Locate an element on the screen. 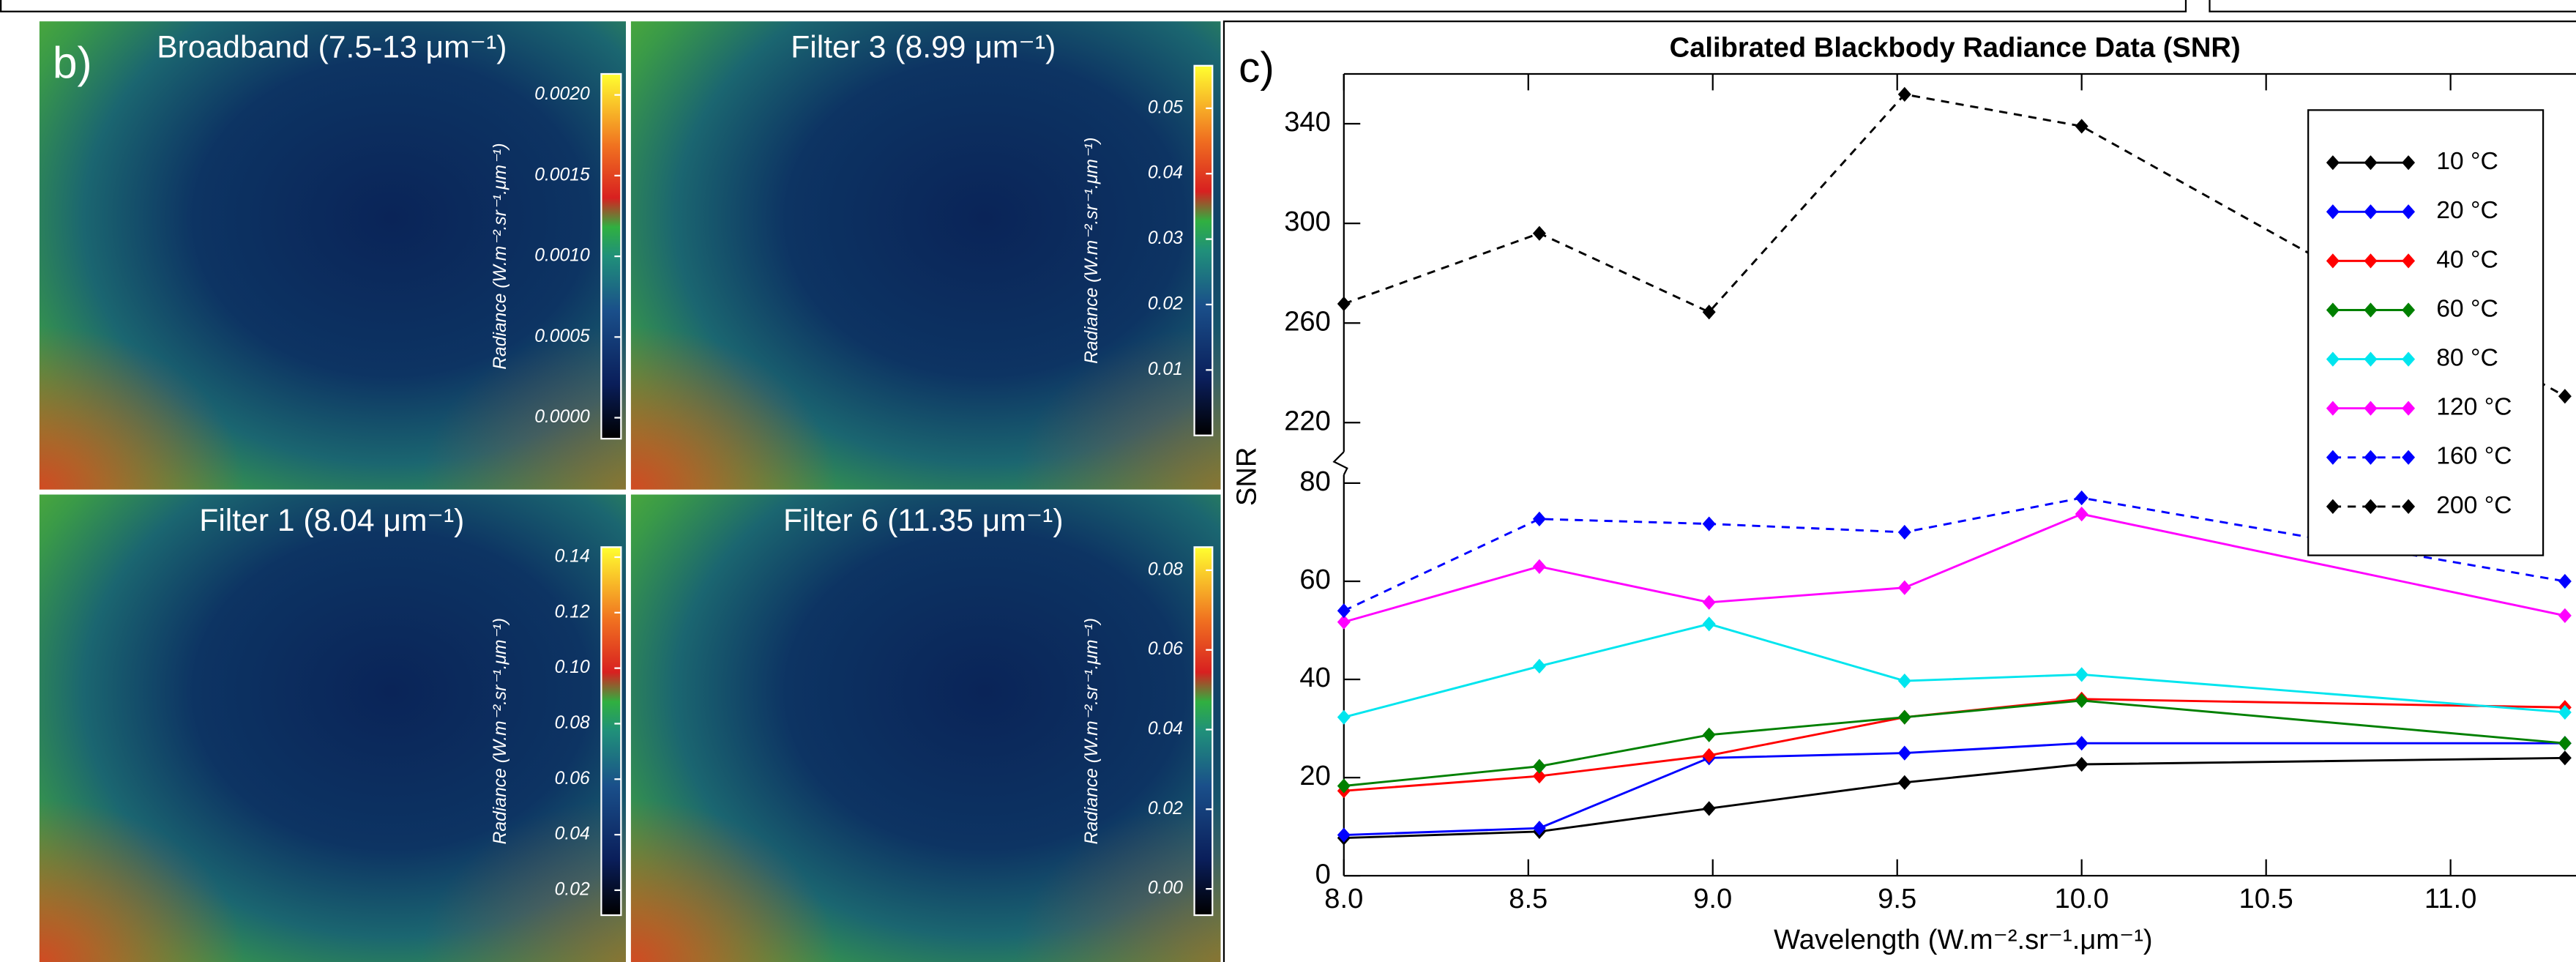 This screenshot has height=962, width=2576. y-tick-label: 40 is located at coordinates (1314, 677).